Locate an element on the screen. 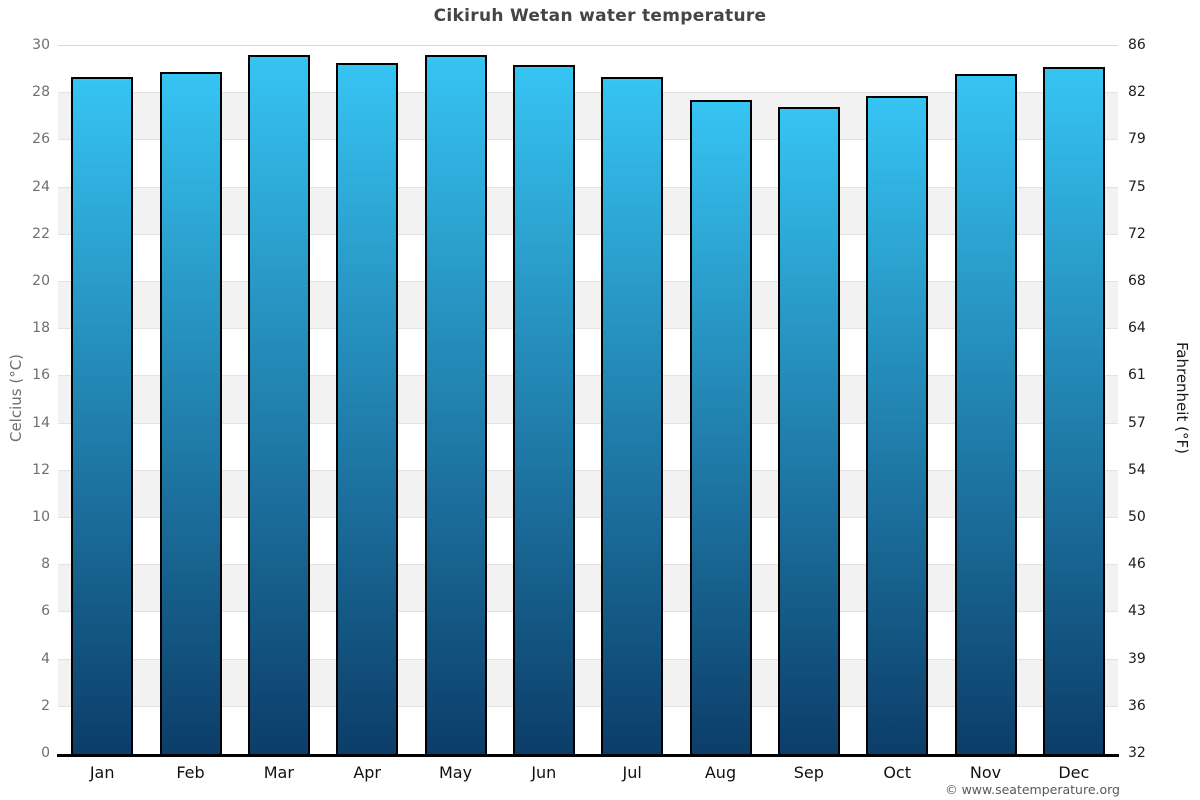 The width and height of the screenshot is (1200, 800). bar-may is located at coordinates (455, 404).